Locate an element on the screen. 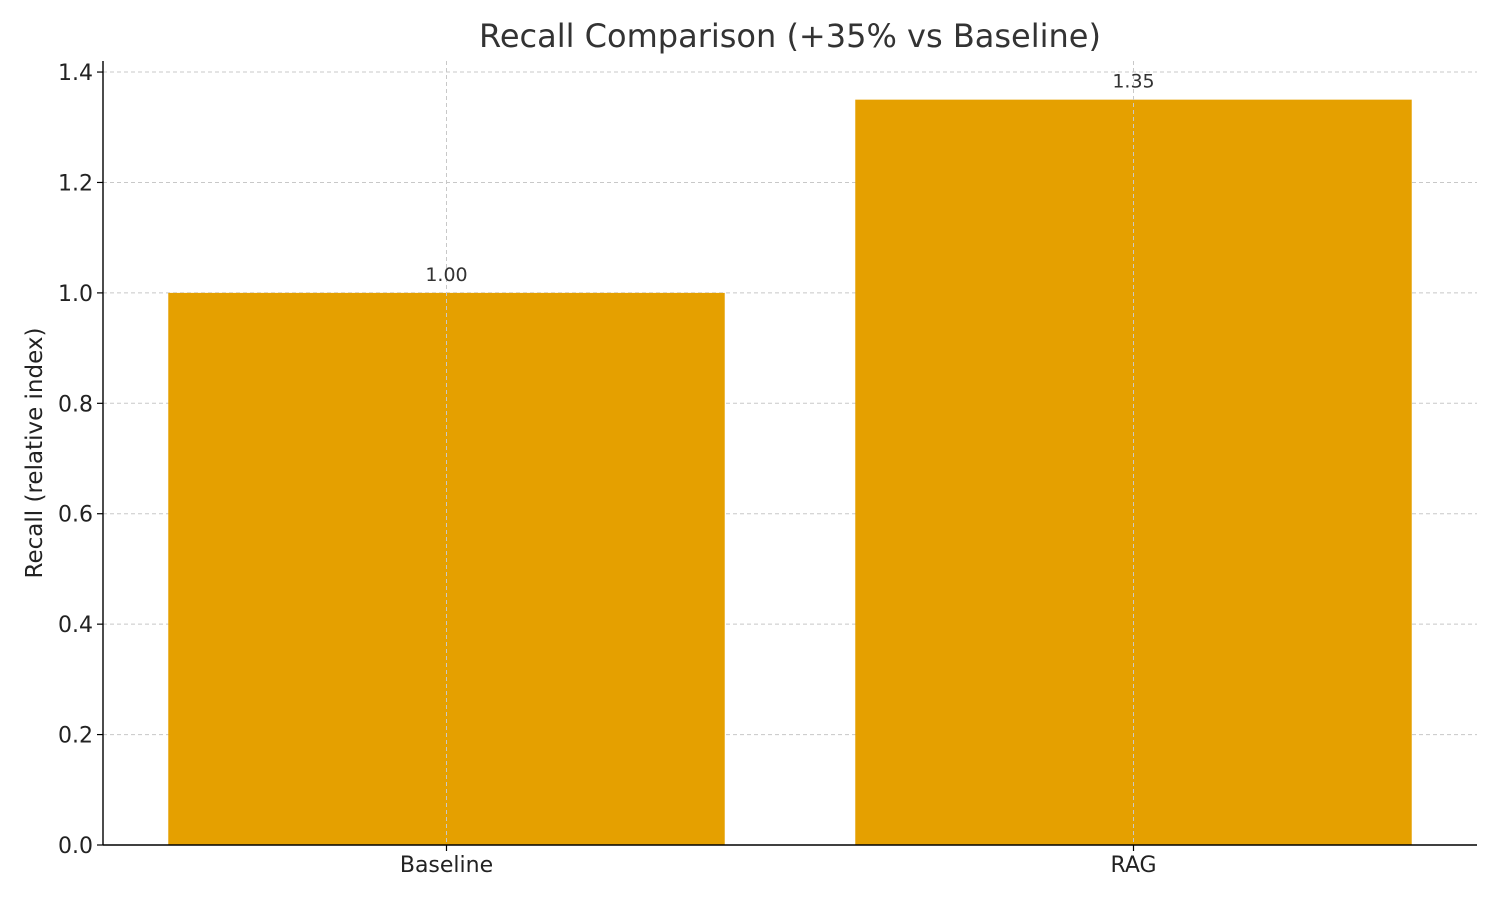 The image size is (1500, 904). y-tick-label: 0.2 is located at coordinates (75, 736).